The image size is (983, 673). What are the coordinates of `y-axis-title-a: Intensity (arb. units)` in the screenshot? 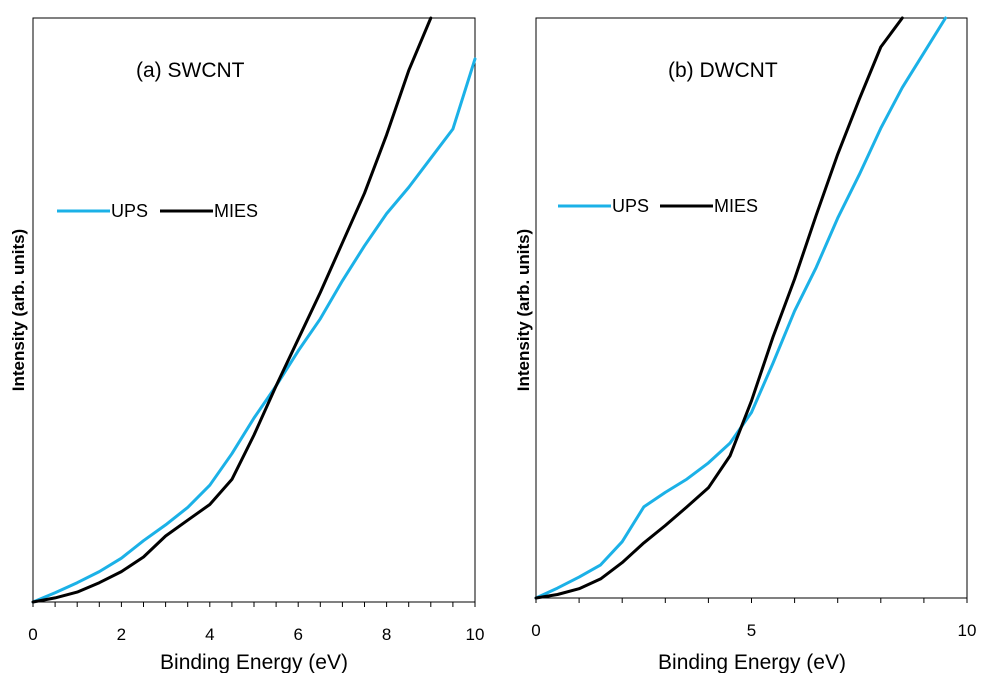 It's located at (18, 310).